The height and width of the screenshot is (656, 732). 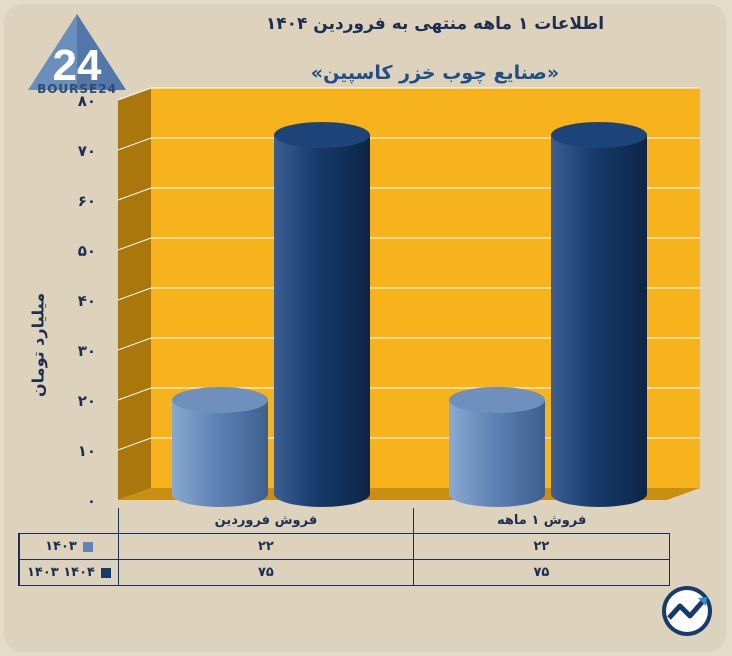 What do you see at coordinates (87, 101) in the screenshot?
I see `y-tick-label: ۸۰` at bounding box center [87, 101].